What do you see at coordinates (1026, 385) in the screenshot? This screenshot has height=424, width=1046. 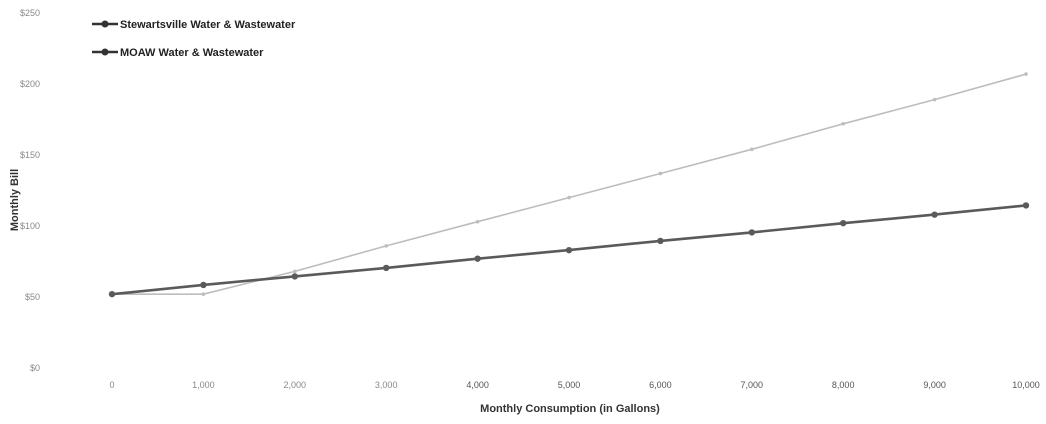 I see `x-tick-label: 10,000` at bounding box center [1026, 385].